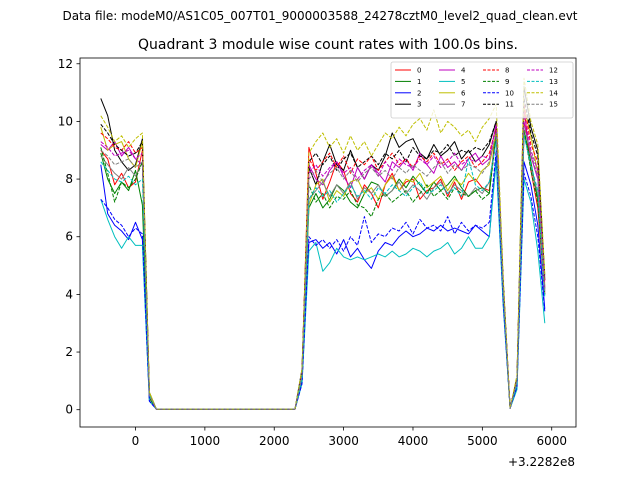  What do you see at coordinates (463, 82) in the screenshot?
I see `legend-label-5: 5` at bounding box center [463, 82].